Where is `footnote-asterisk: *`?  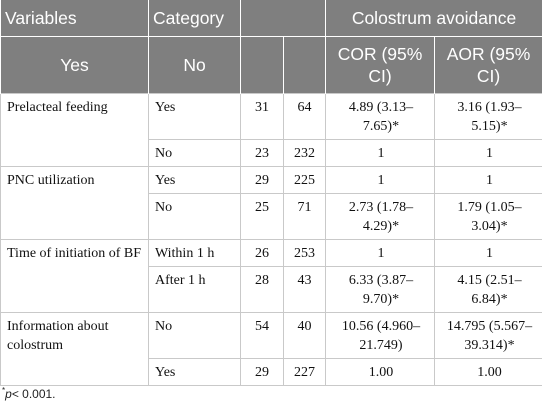 footnote-asterisk: * is located at coordinates (4, 390).